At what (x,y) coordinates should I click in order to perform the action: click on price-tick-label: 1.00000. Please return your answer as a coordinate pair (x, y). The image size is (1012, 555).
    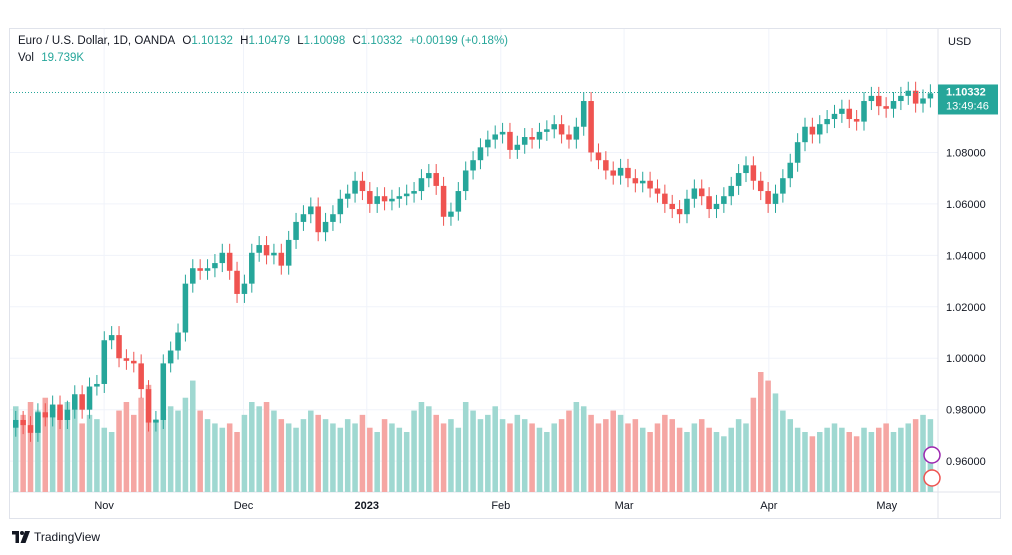
    Looking at the image, I should click on (966, 359).